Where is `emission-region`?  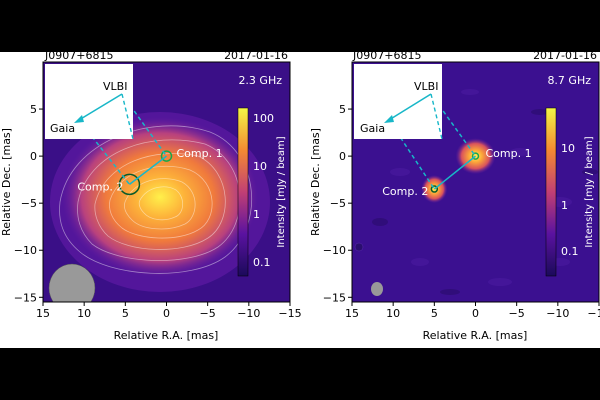 emission-region is located at coordinates (160, 197).